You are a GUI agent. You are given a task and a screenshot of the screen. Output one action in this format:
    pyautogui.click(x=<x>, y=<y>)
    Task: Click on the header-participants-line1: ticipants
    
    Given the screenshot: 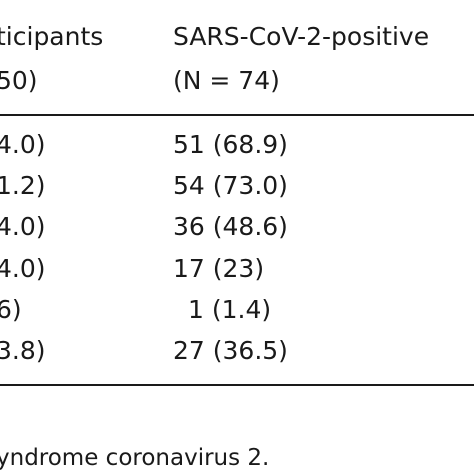 What is the action you would take?
    pyautogui.click(x=52, y=36)
    